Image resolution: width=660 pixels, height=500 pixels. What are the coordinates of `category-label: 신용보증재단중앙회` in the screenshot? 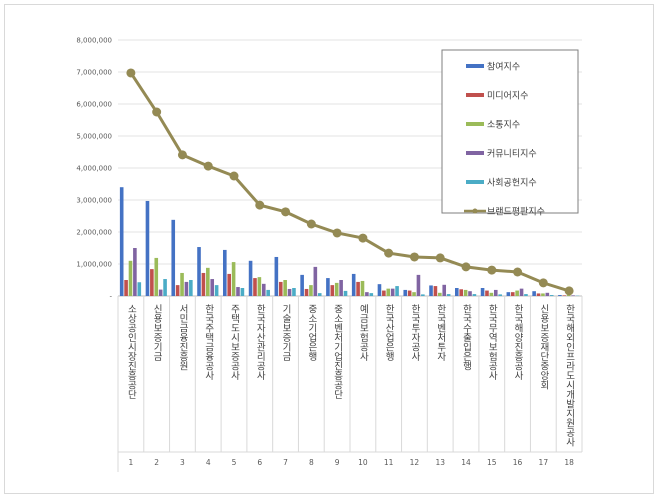 It's located at (543, 347).